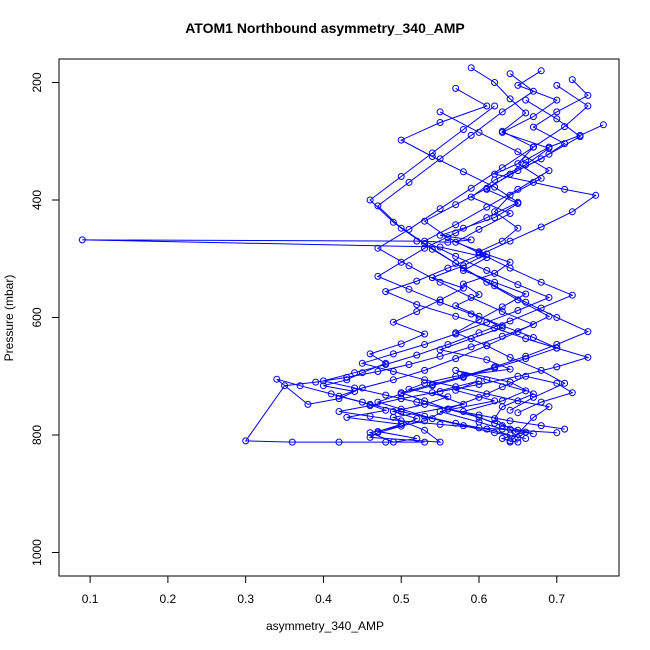 Image resolution: width=650 pixels, height=650 pixels. I want to click on x-tick-label: 0.5, so click(401, 599).